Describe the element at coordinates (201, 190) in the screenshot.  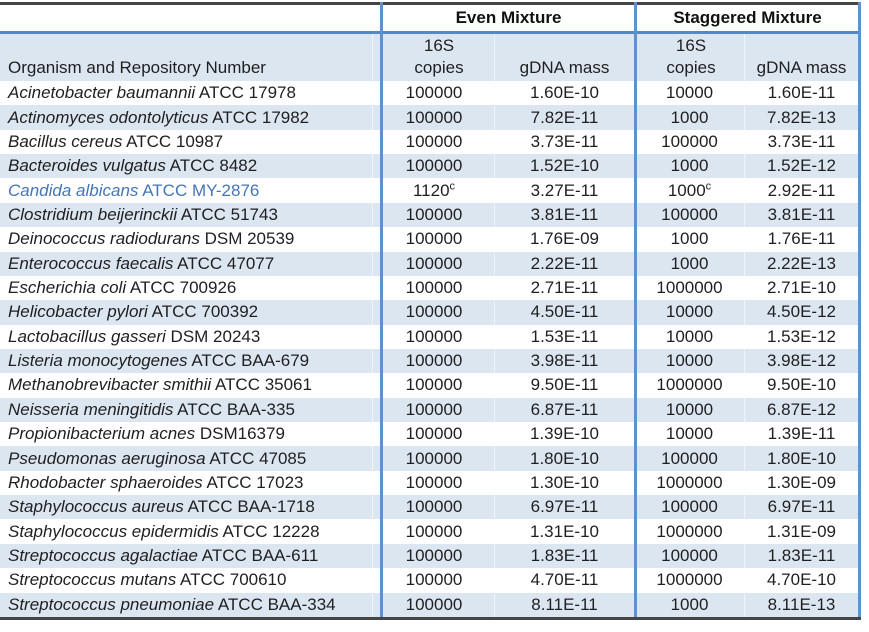
I see `repository-number: ATCC MY-2876` at that location.